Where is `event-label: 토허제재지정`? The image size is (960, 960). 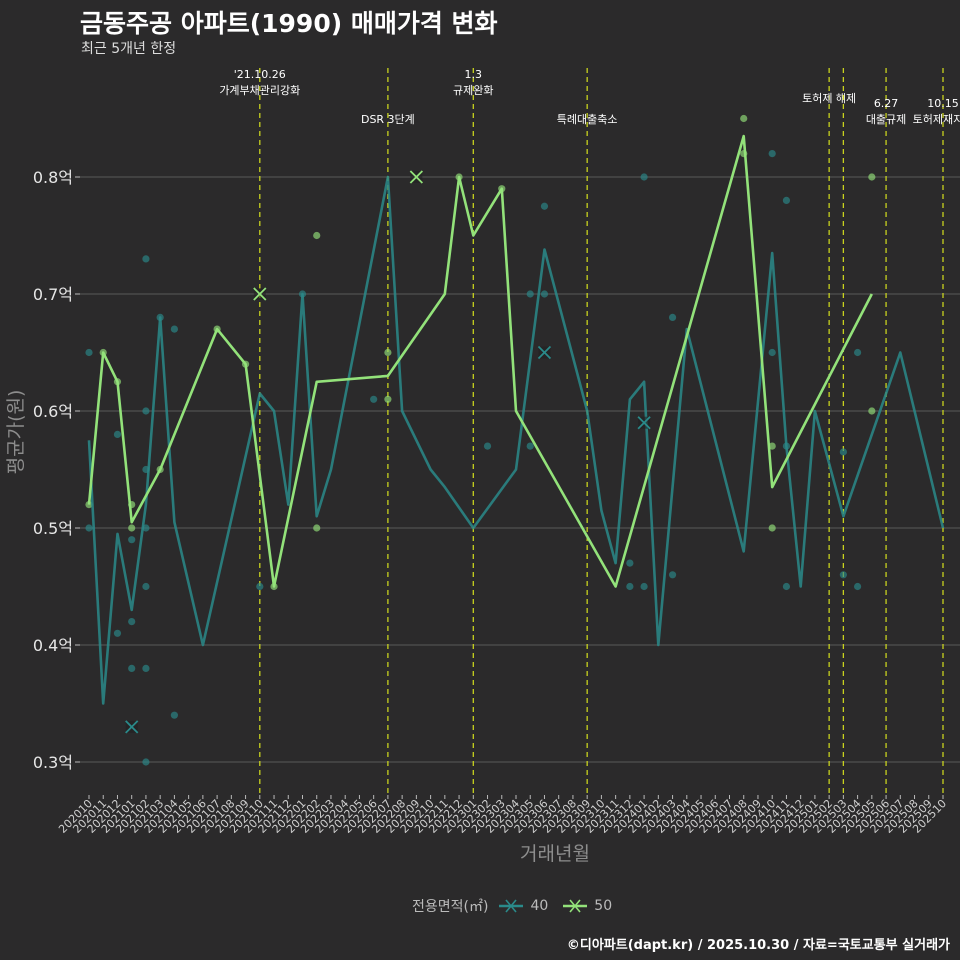 event-label: 토허제재지정 is located at coordinates (936, 119).